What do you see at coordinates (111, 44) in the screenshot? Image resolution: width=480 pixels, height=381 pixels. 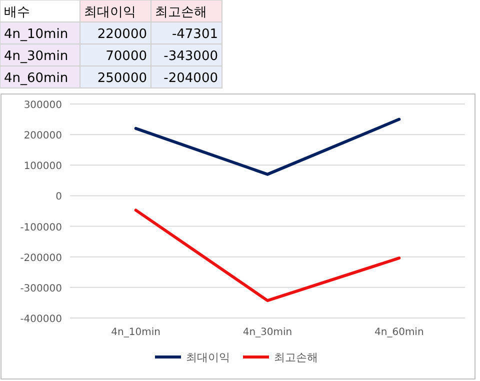 I see `table: 배수 최대이익 최고손해 4n_10min 220000 -47301 4n_30min 70000 -343000 4n_60min 250000 -204000` at bounding box center [111, 44].